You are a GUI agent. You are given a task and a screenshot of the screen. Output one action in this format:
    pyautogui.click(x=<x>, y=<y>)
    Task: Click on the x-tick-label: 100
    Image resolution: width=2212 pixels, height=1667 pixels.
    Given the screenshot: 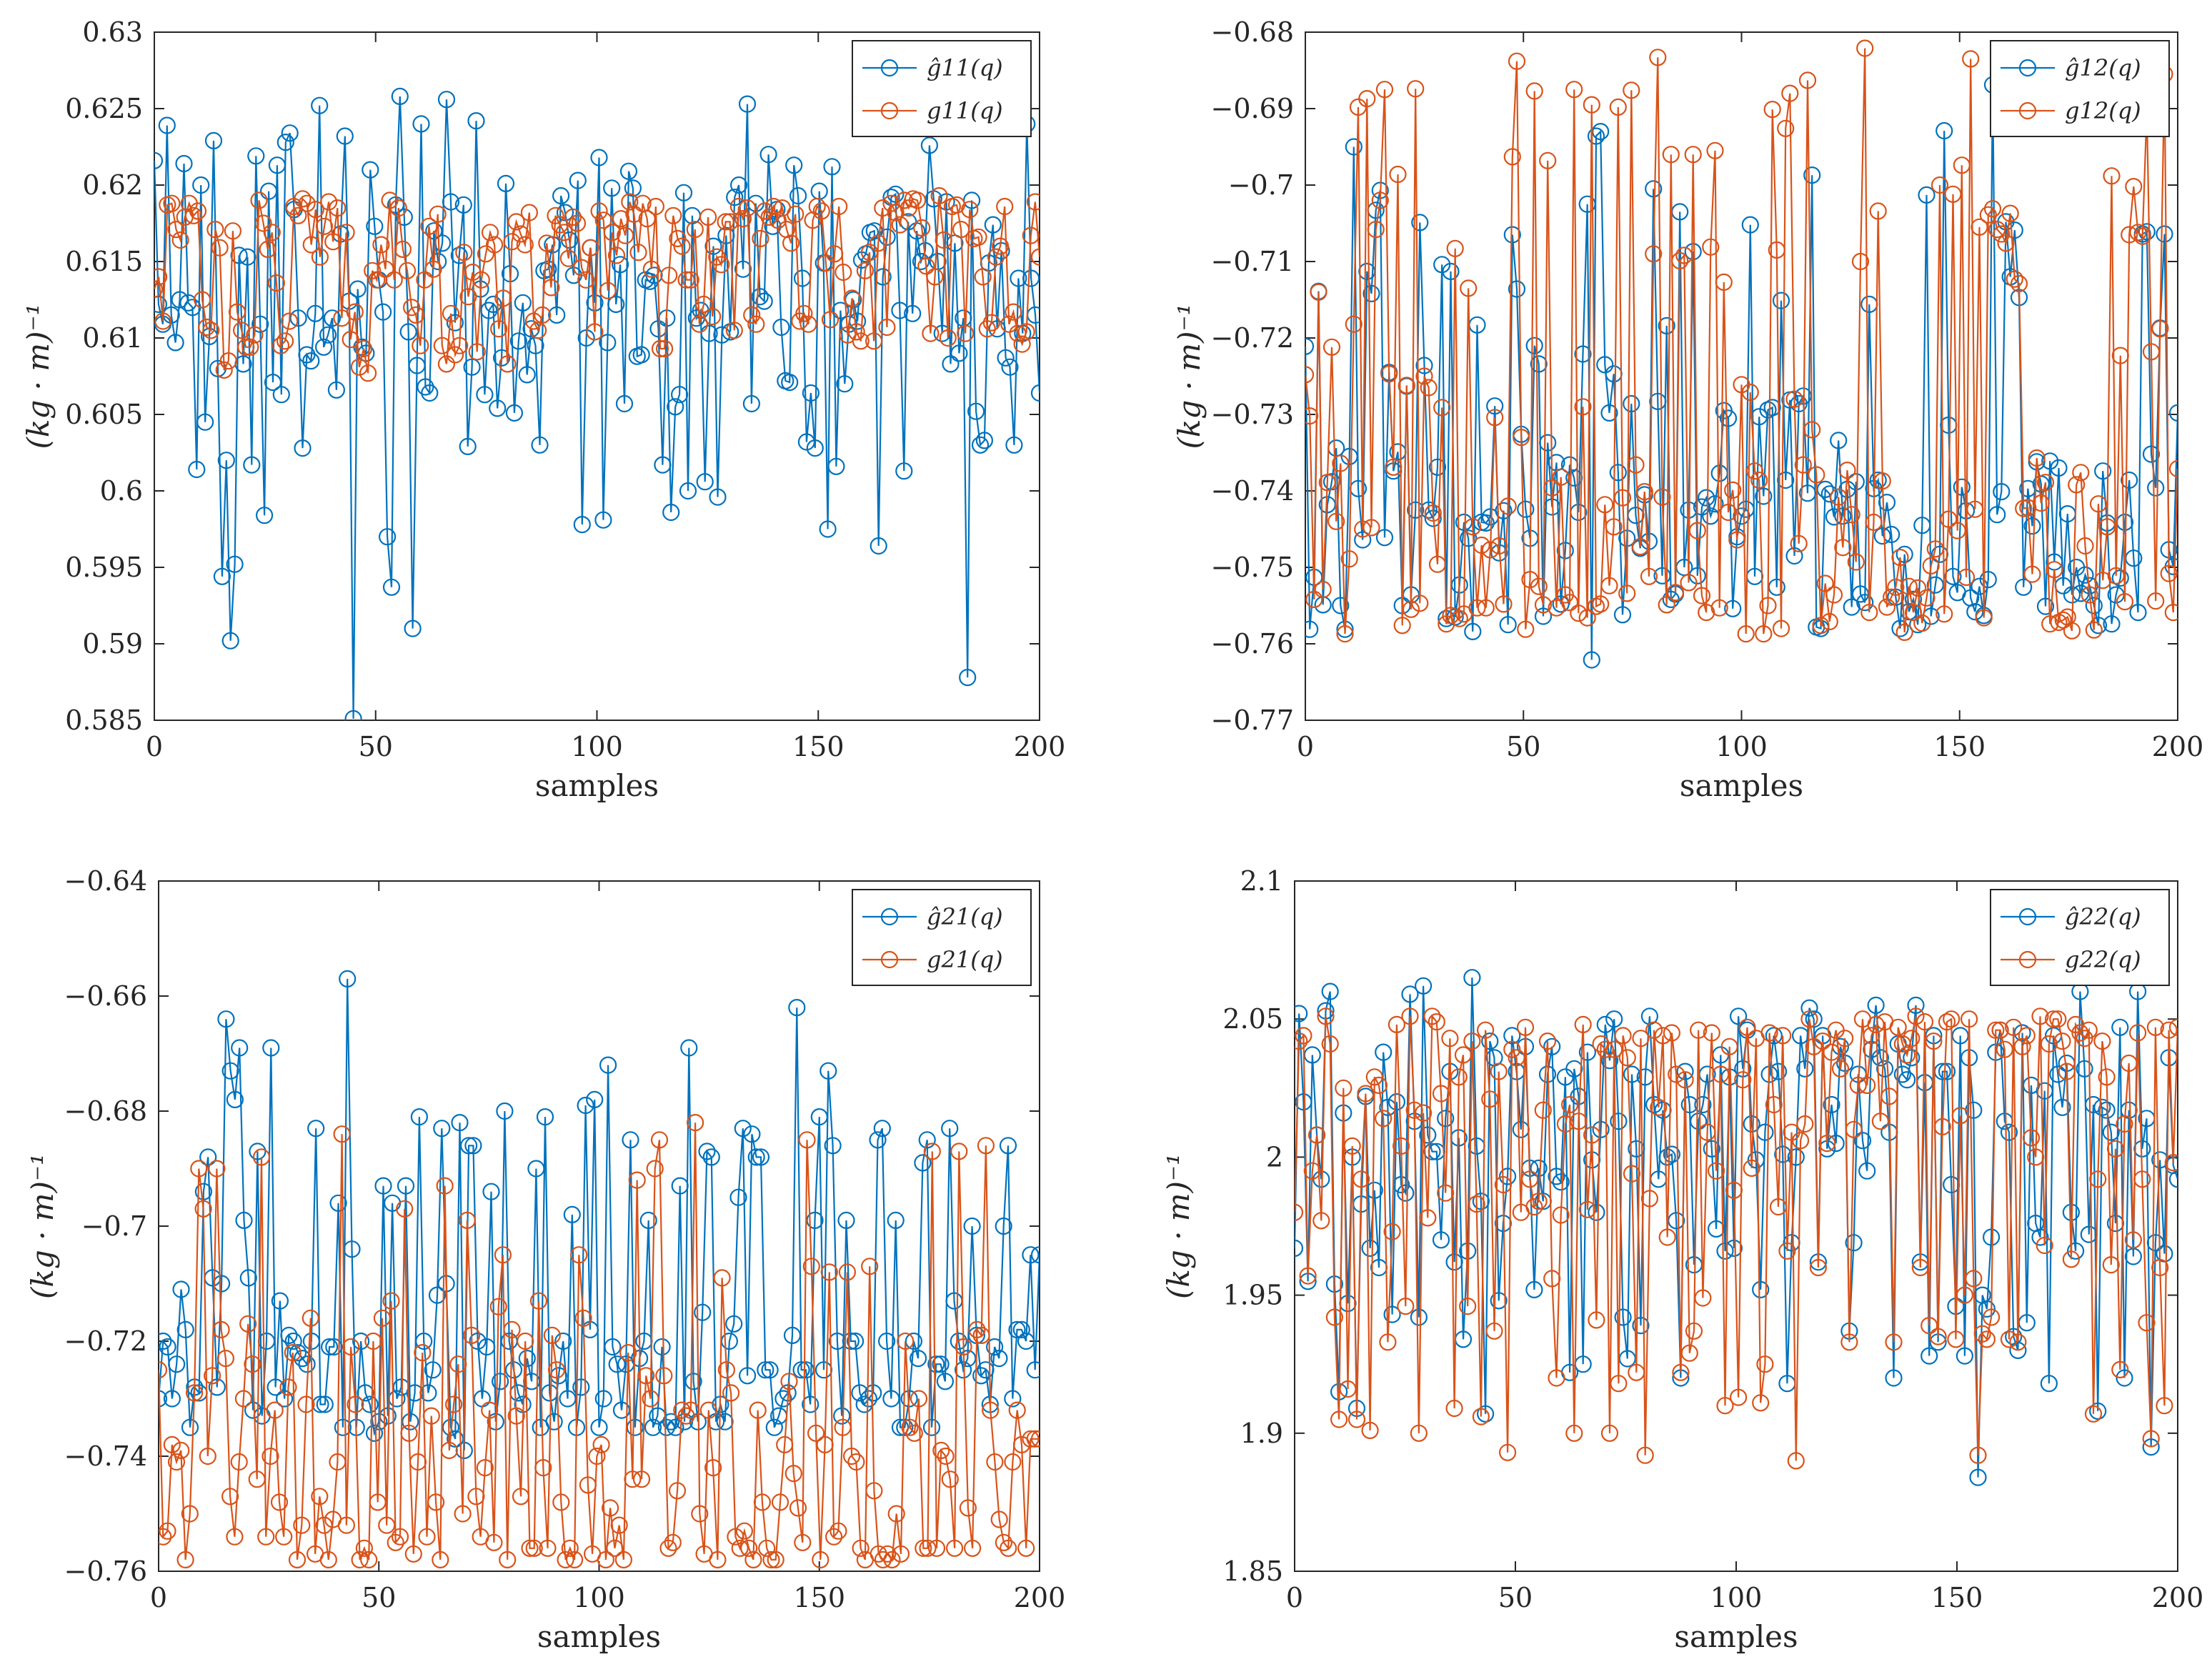 What is the action you would take?
    pyautogui.click(x=1736, y=1597)
    